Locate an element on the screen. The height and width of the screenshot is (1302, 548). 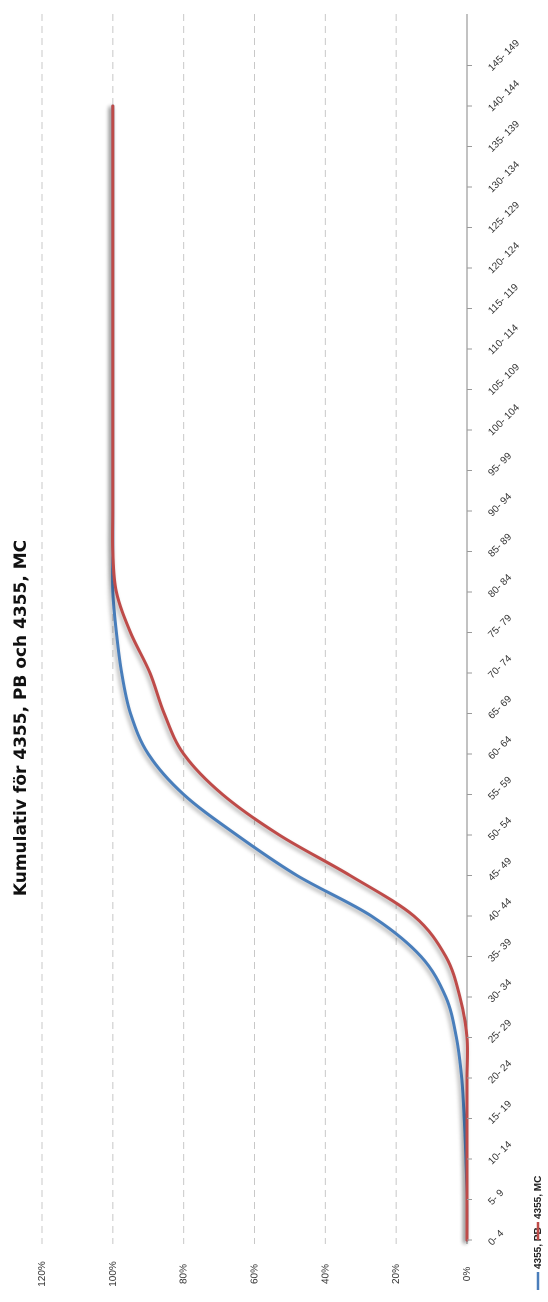
x-tick-label: 95- 99 is located at coordinates (500, 464).